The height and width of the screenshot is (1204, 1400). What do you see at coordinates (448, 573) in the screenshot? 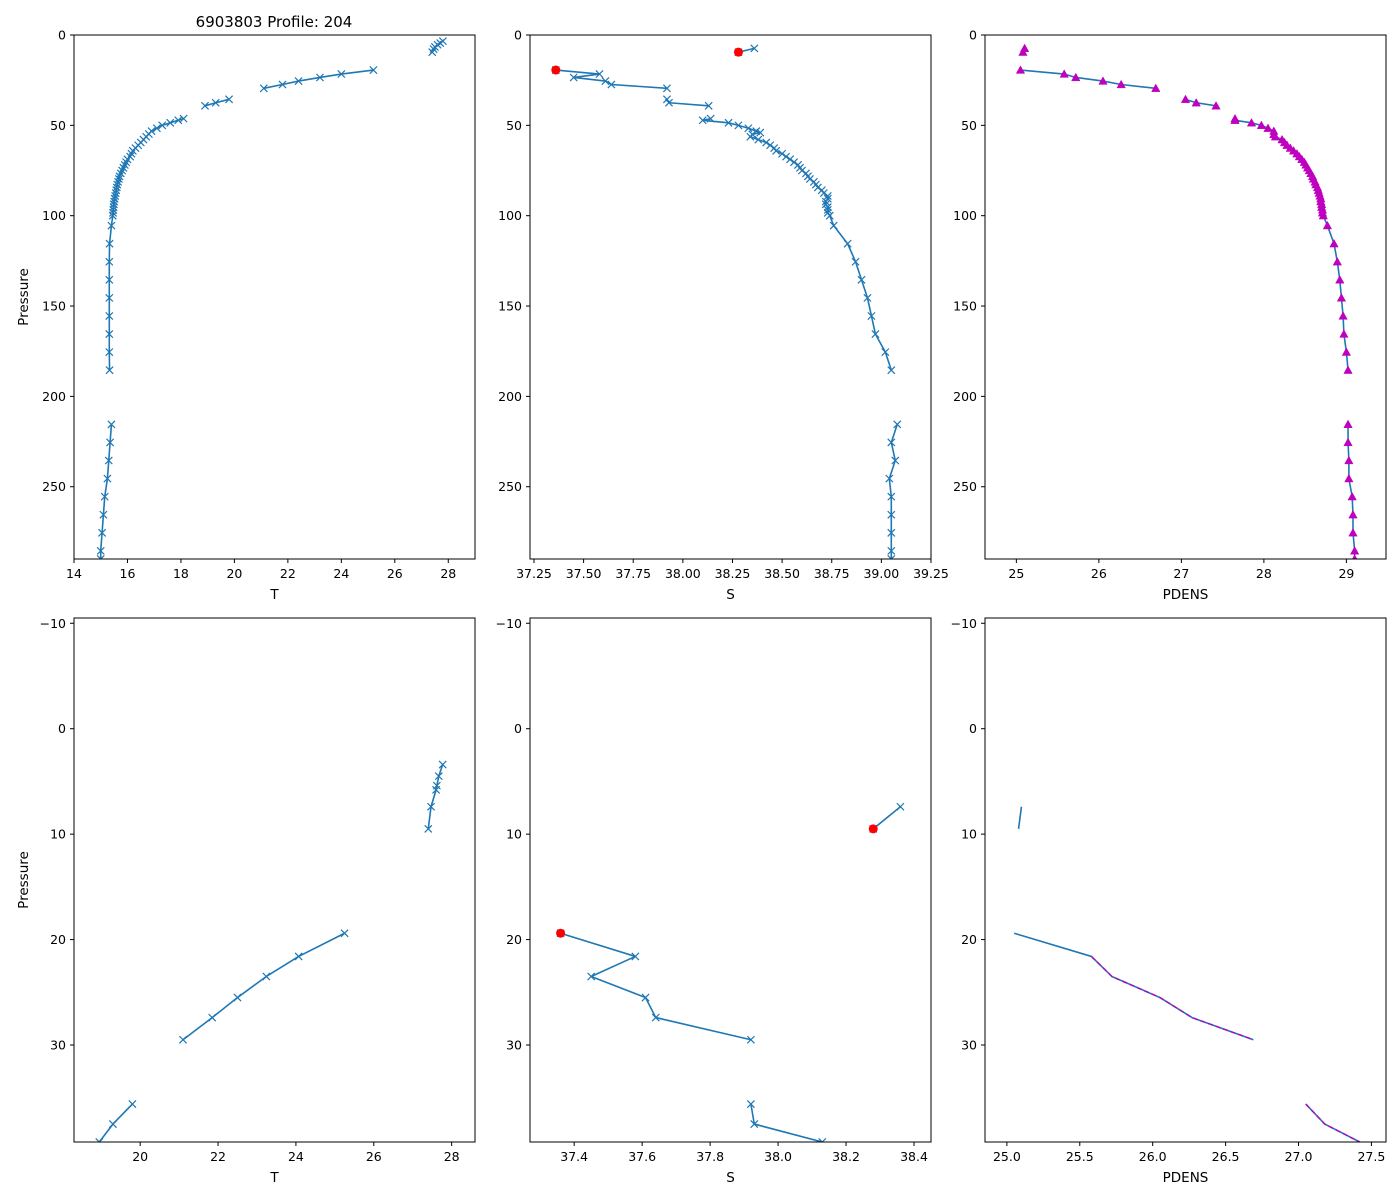
I see `x-tick-label: 28` at bounding box center [448, 573].